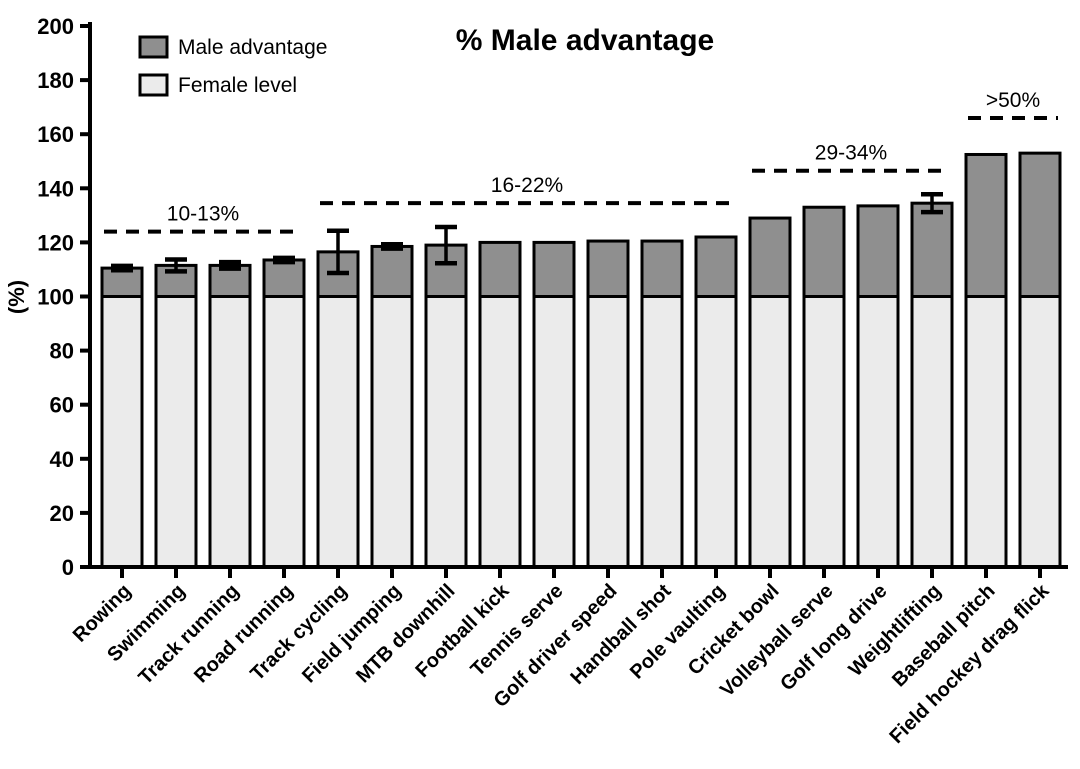  What do you see at coordinates (392, 432) in the screenshot?
I see `bar-field-jumping-female-level` at bounding box center [392, 432].